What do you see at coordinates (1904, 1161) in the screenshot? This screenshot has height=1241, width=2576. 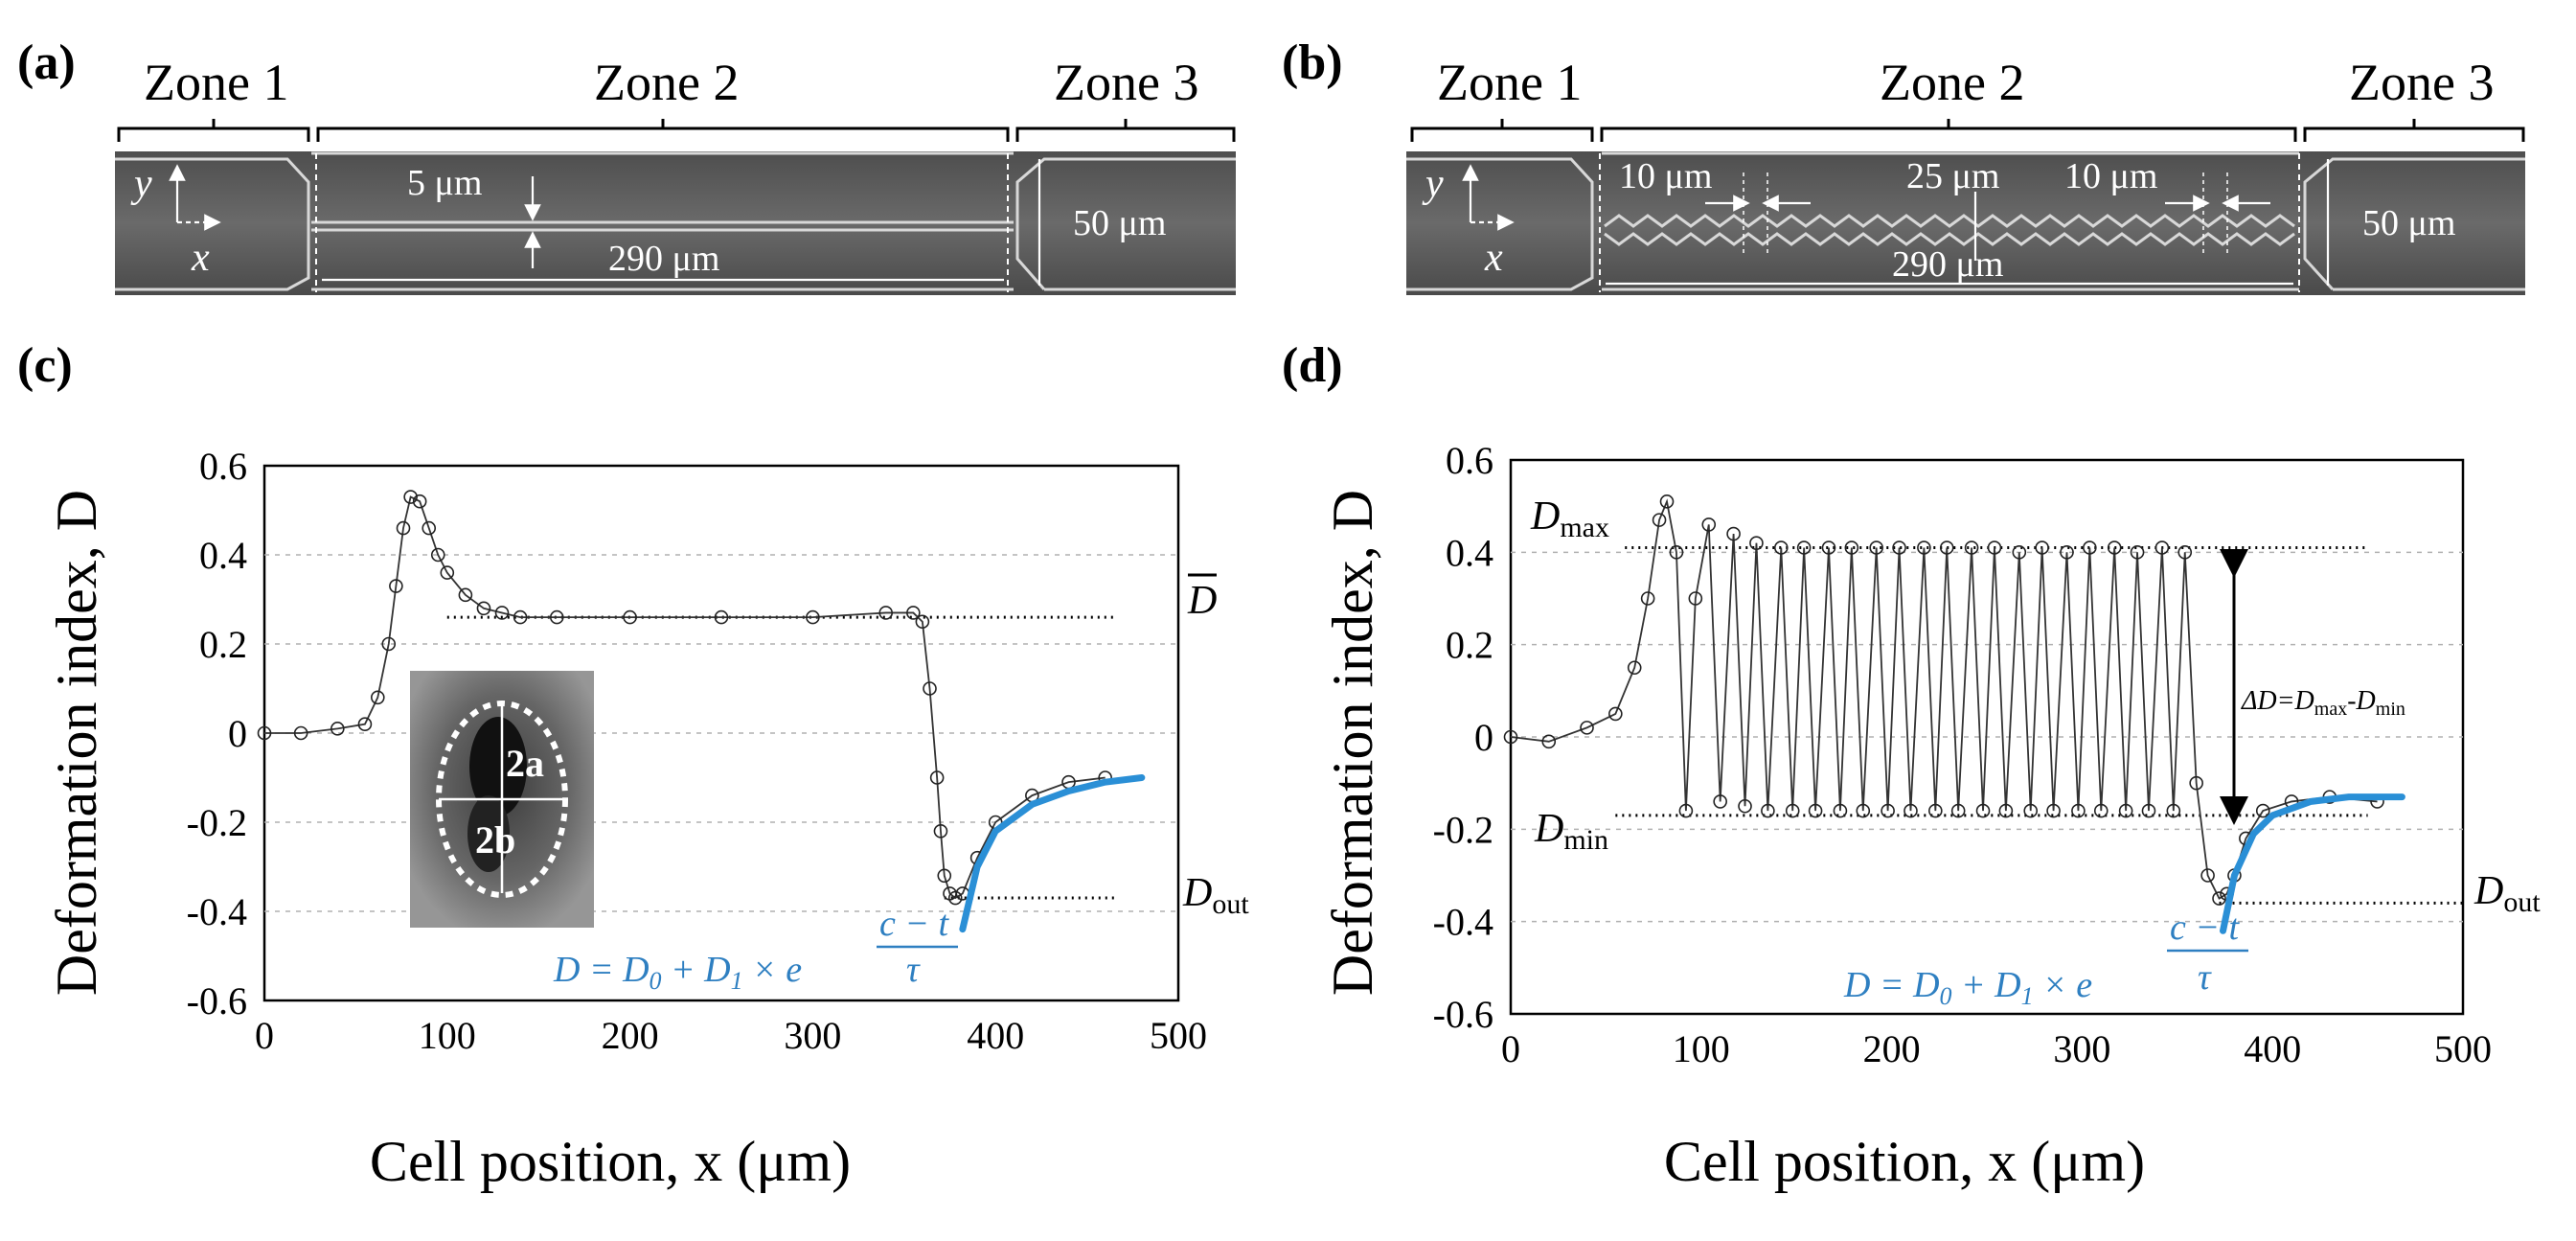 I see `xlabel-d: Cell position, x (μm)` at bounding box center [1904, 1161].